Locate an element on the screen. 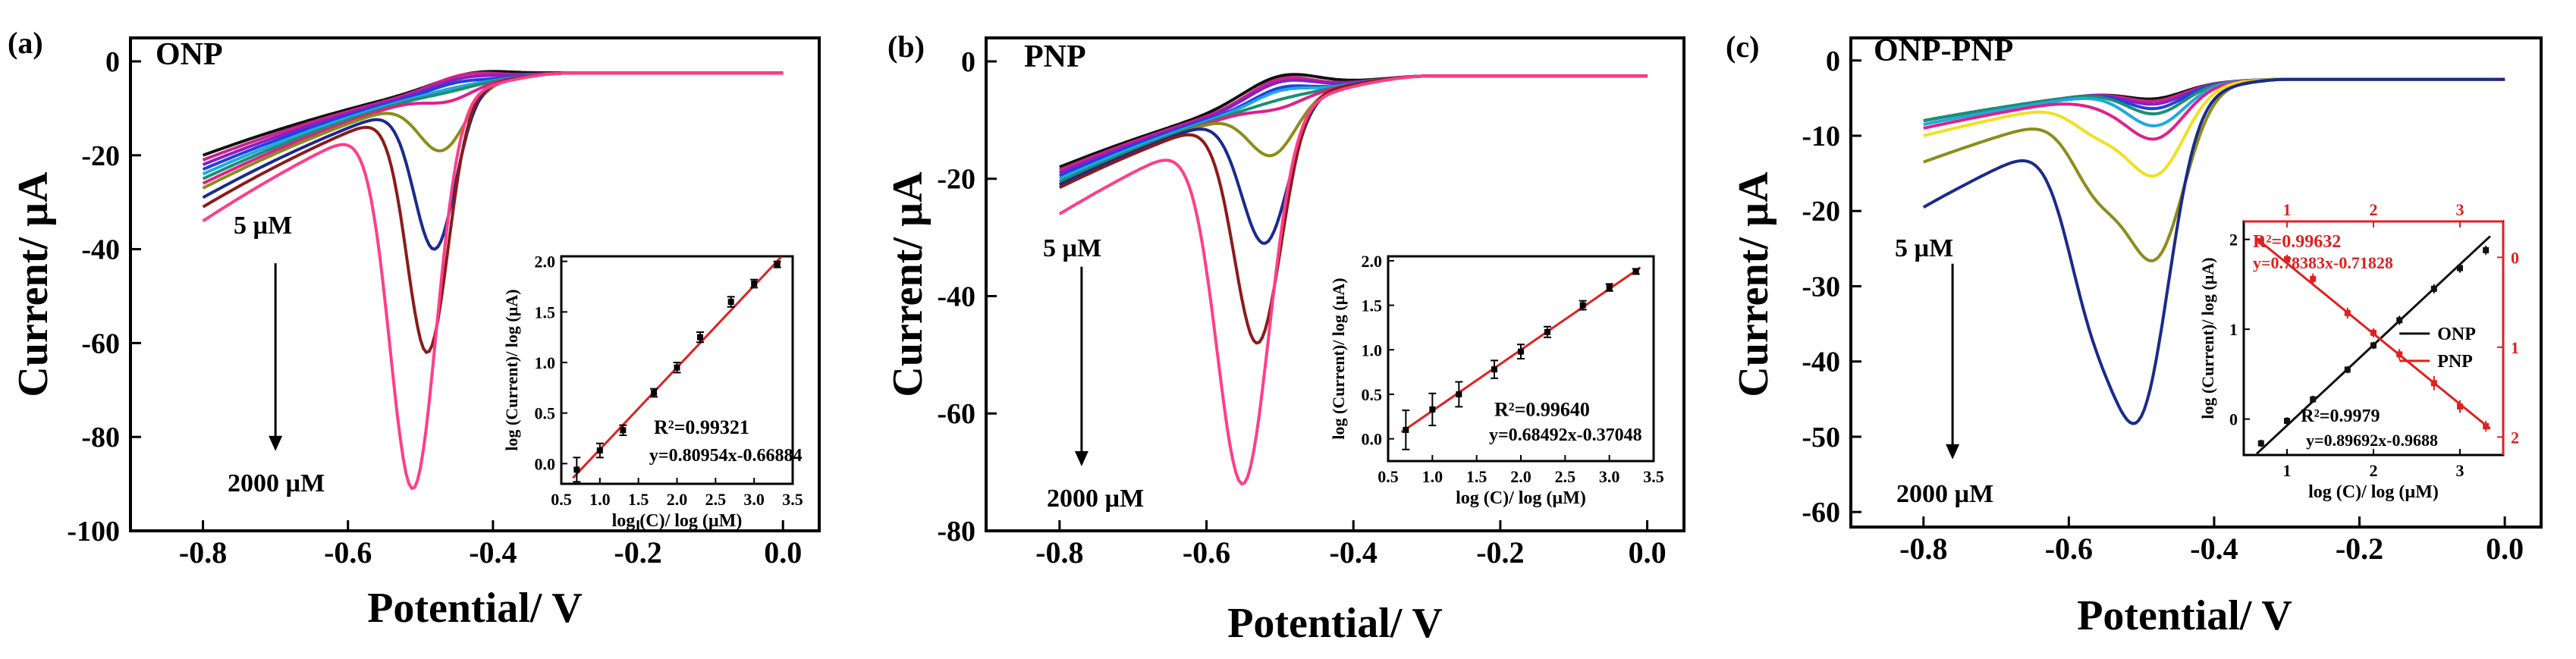 The height and width of the screenshot is (659, 2576). inset-x-tick-label: 1.5 is located at coordinates (1476, 477).